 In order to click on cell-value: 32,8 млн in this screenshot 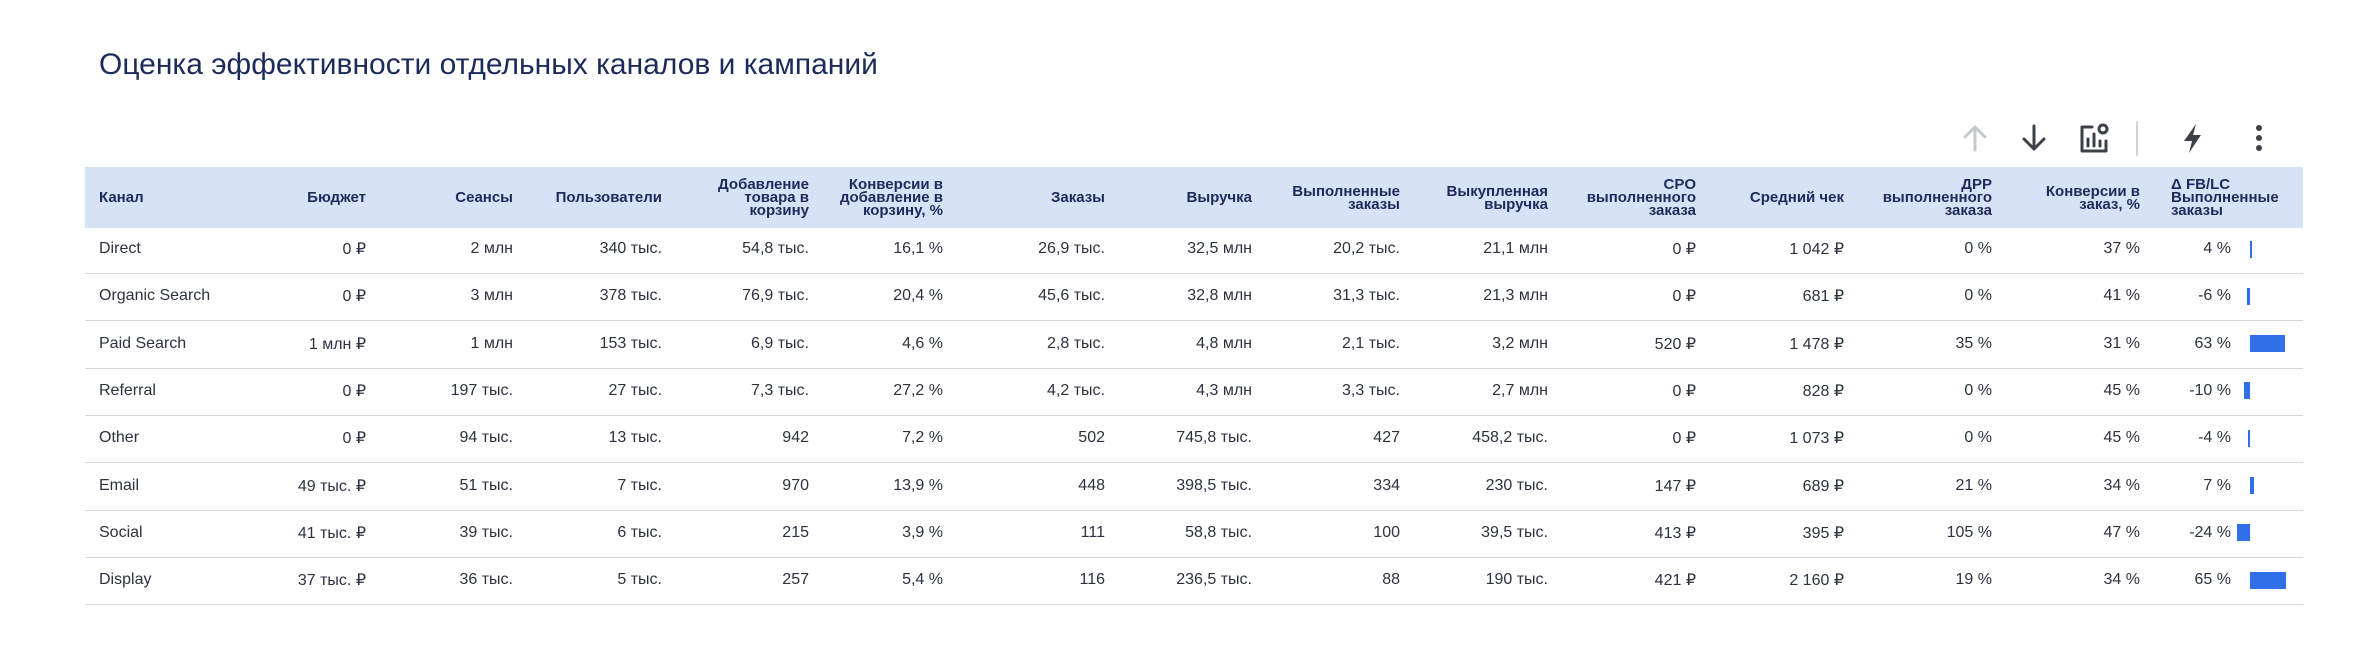, I will do `click(1219, 296)`.